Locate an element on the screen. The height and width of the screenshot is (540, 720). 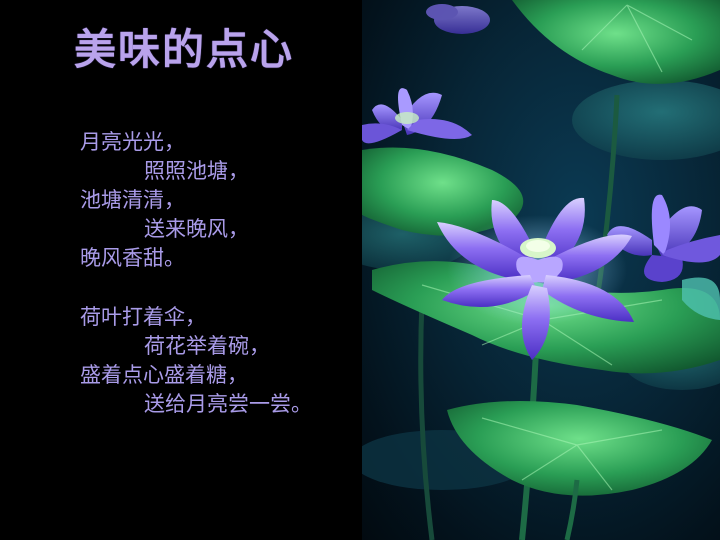
stanza-gap is located at coordinates (220, 288).